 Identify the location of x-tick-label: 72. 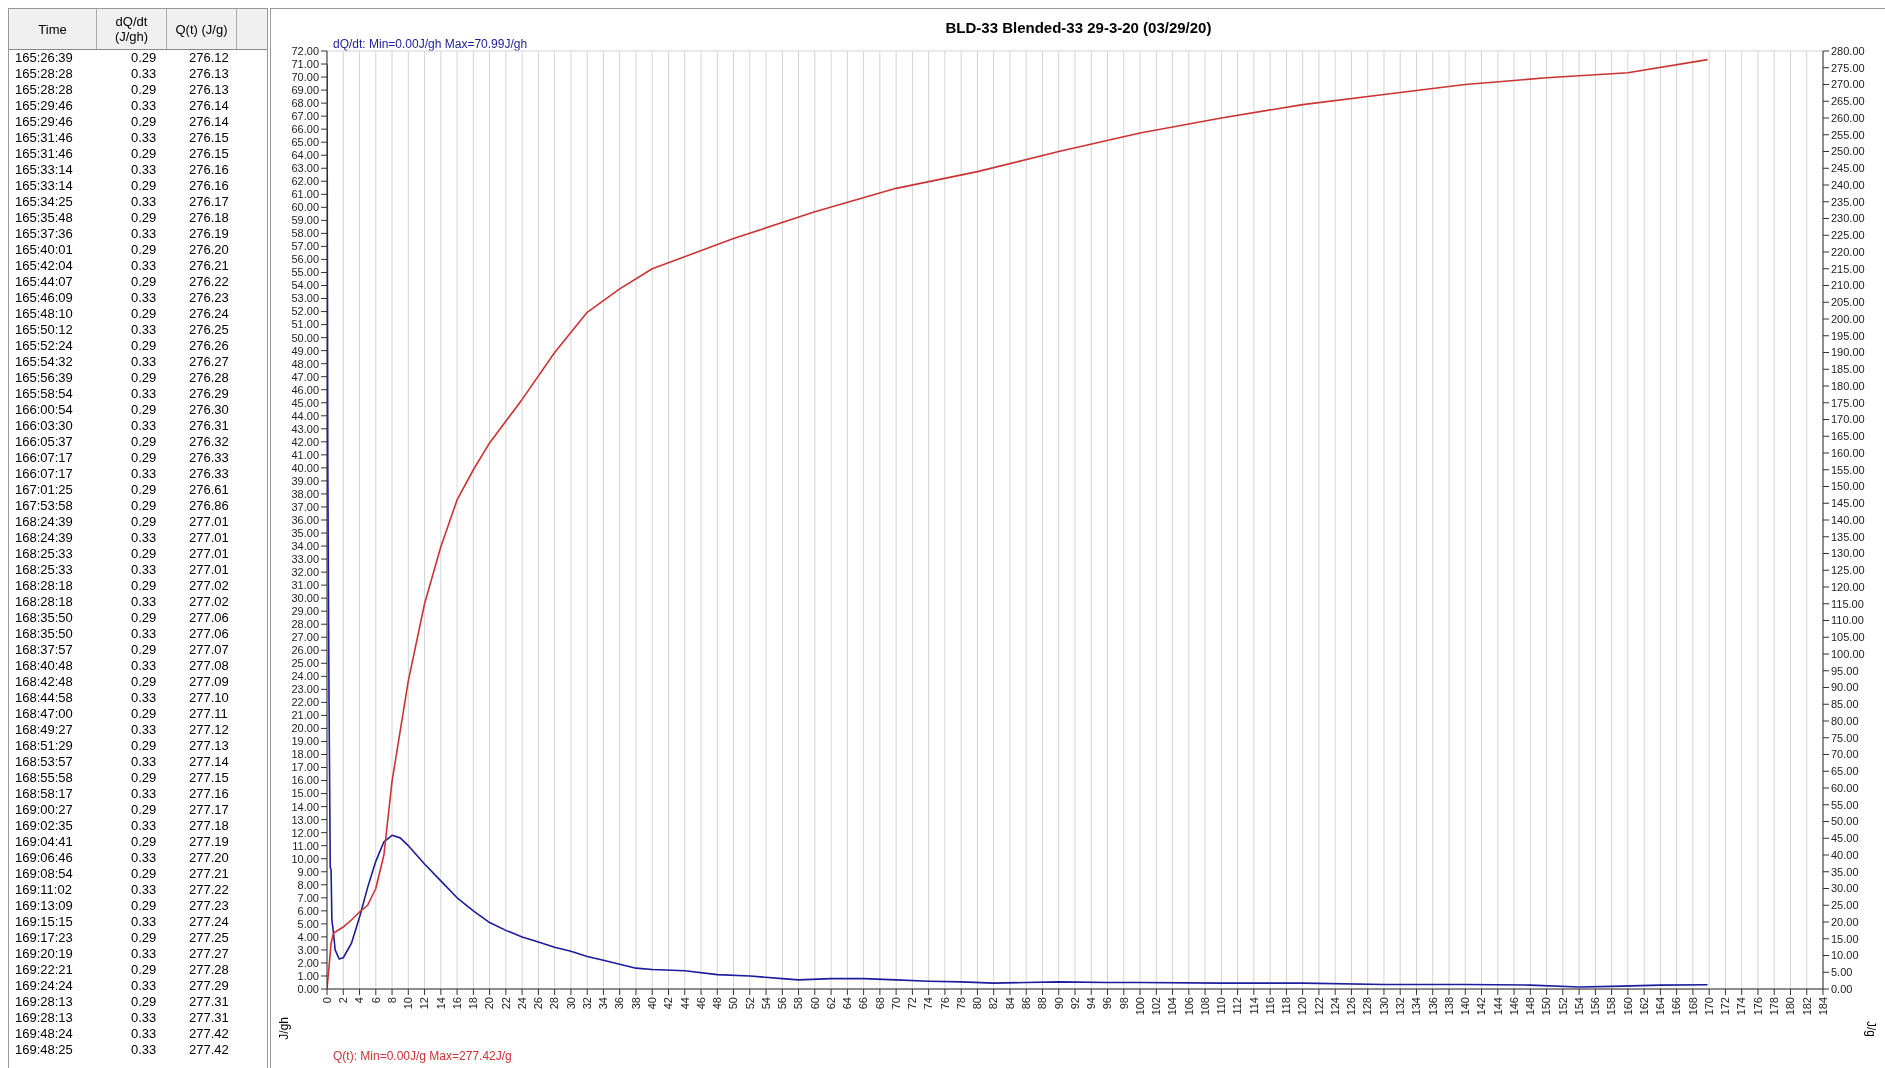
(912, 1003).